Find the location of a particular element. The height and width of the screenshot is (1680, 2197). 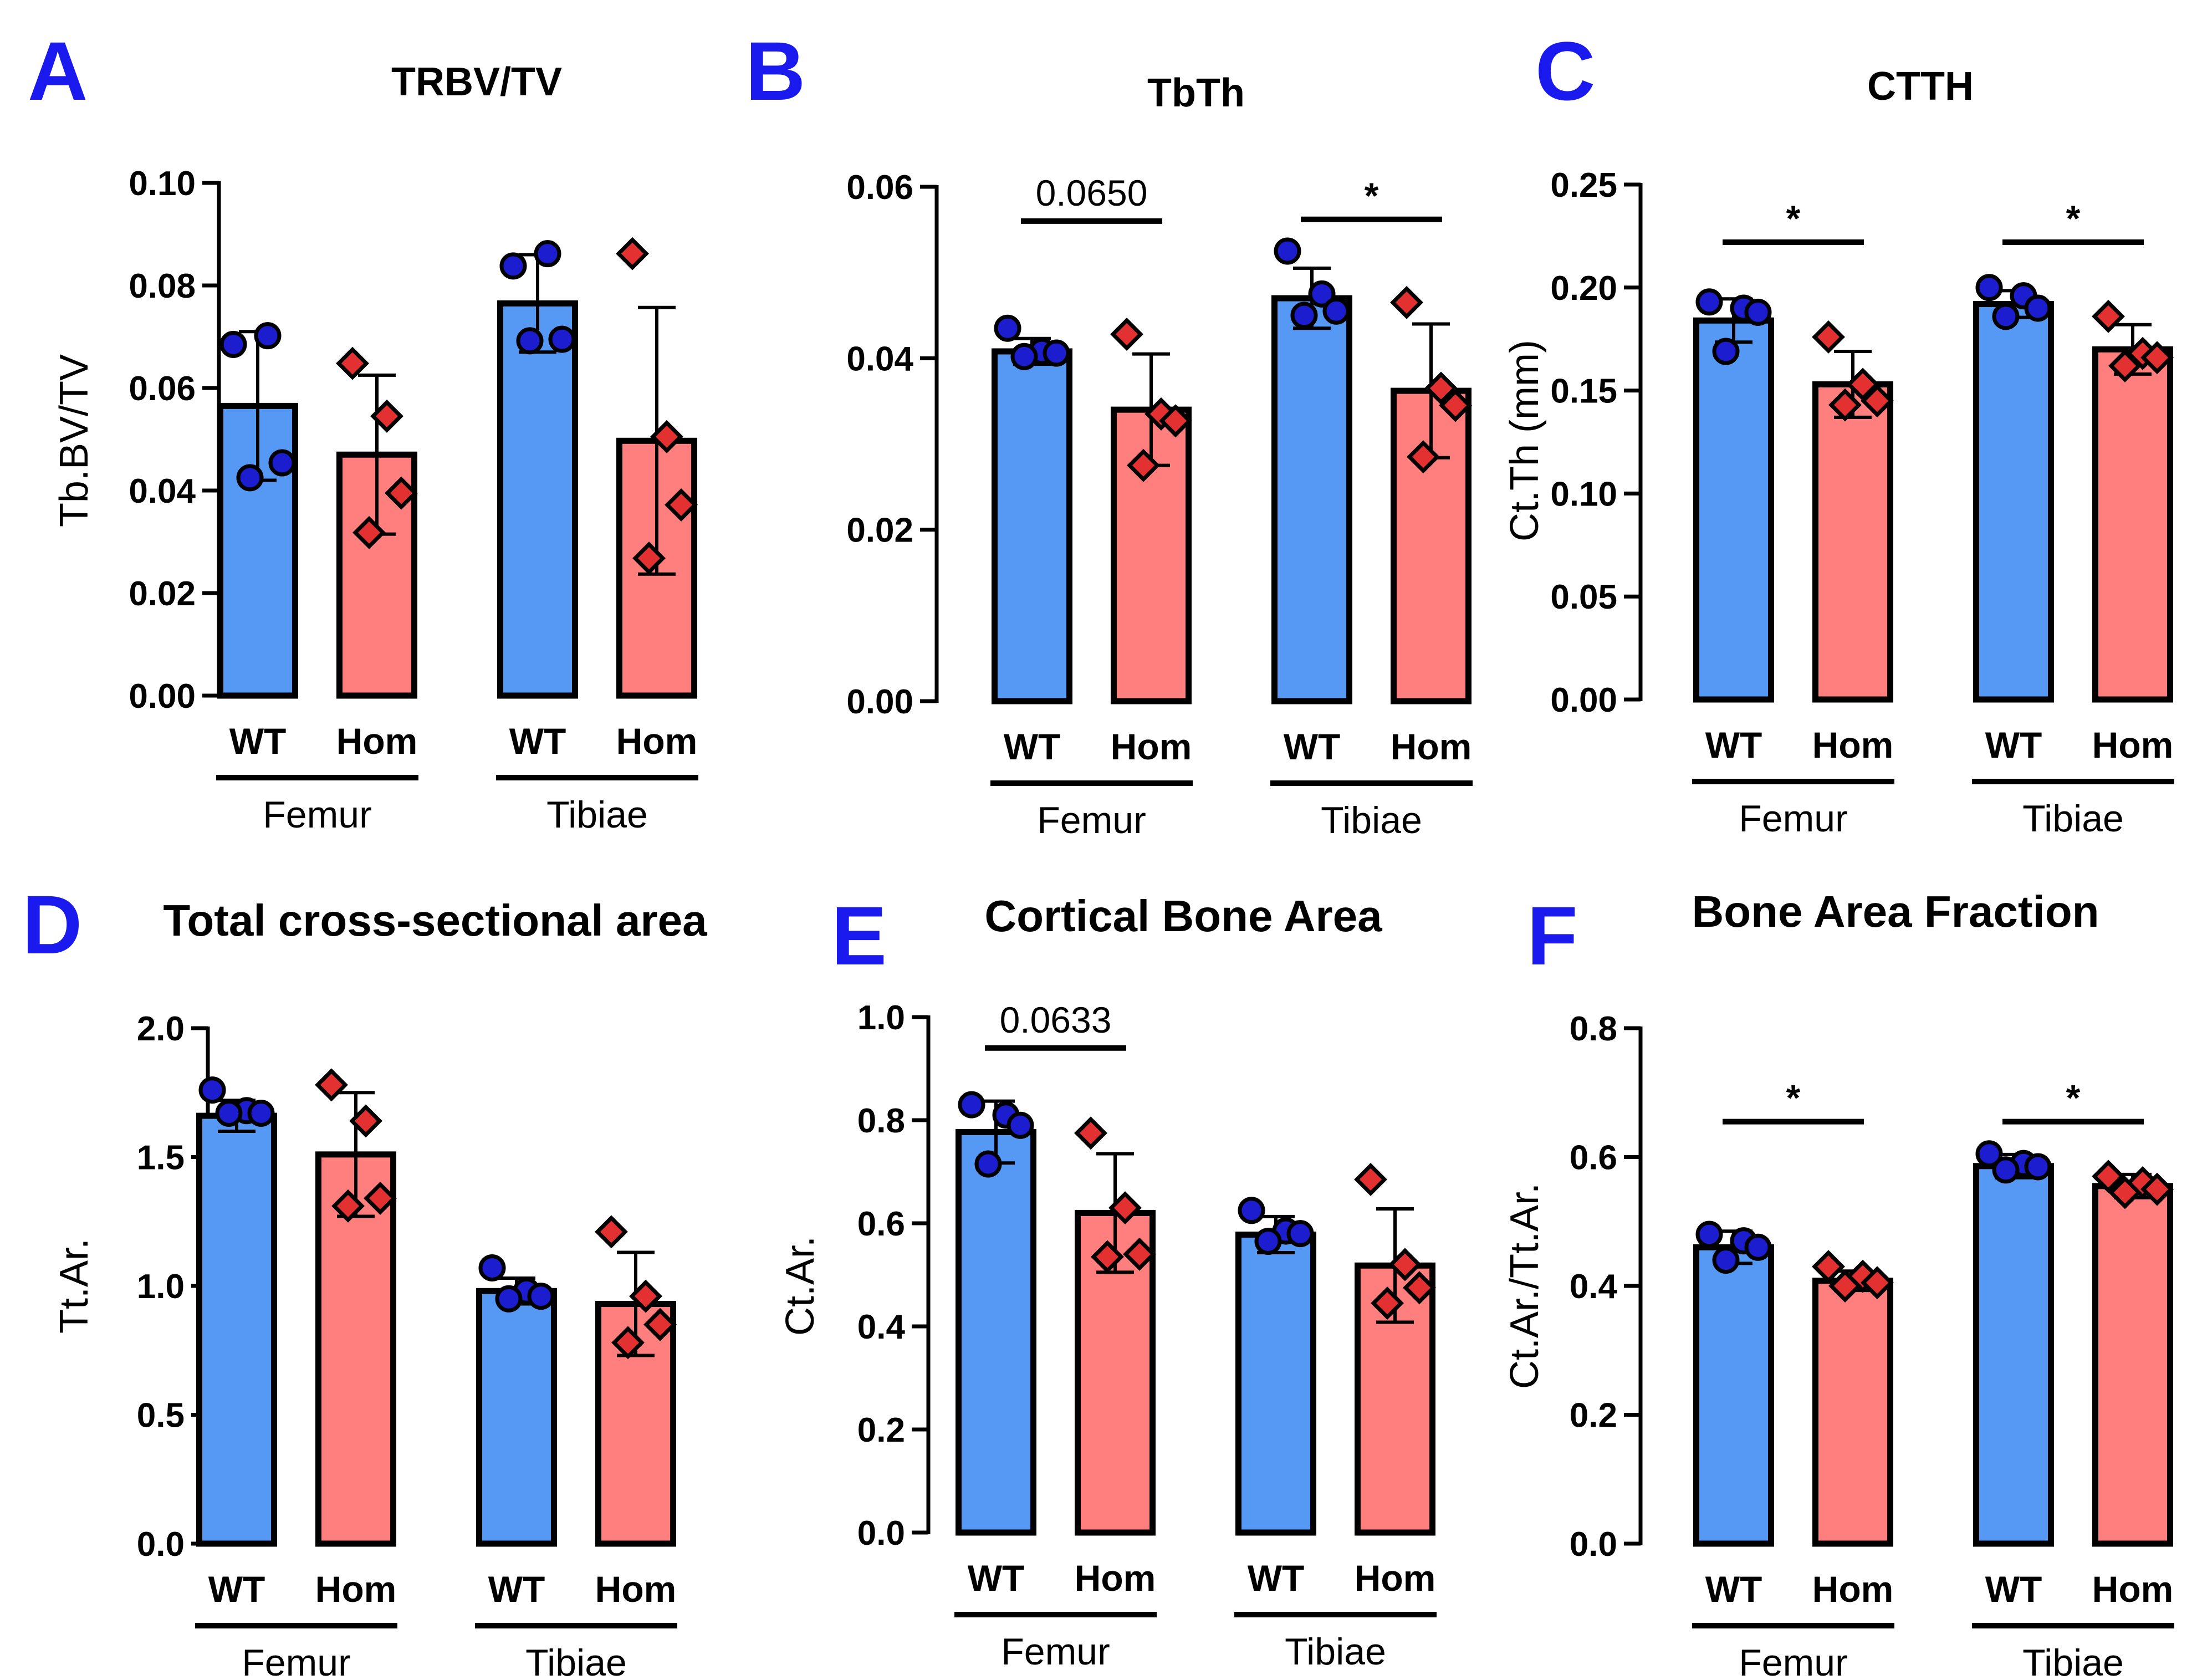

panel-letter: E is located at coordinates (859, 935).